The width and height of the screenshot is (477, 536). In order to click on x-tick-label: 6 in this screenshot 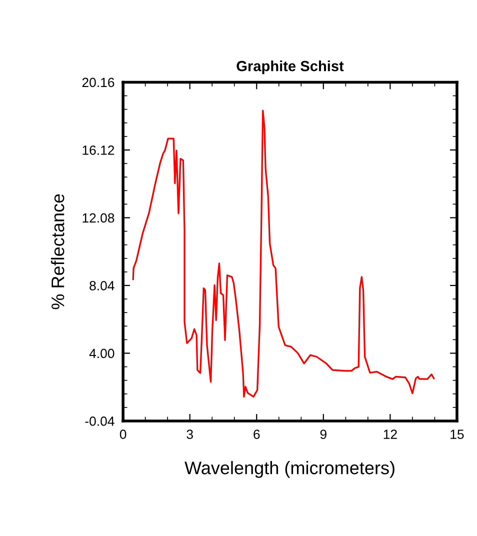, I will do `click(257, 434)`.